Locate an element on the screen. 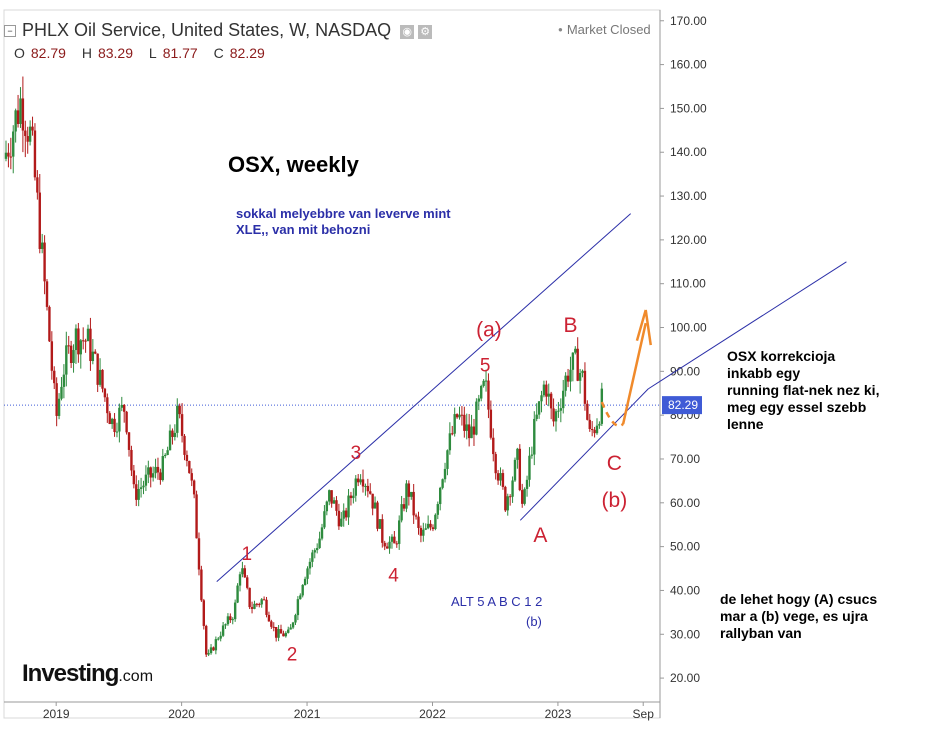 Image resolution: width=926 pixels, height=744 pixels. wave-label: A is located at coordinates (540, 535).